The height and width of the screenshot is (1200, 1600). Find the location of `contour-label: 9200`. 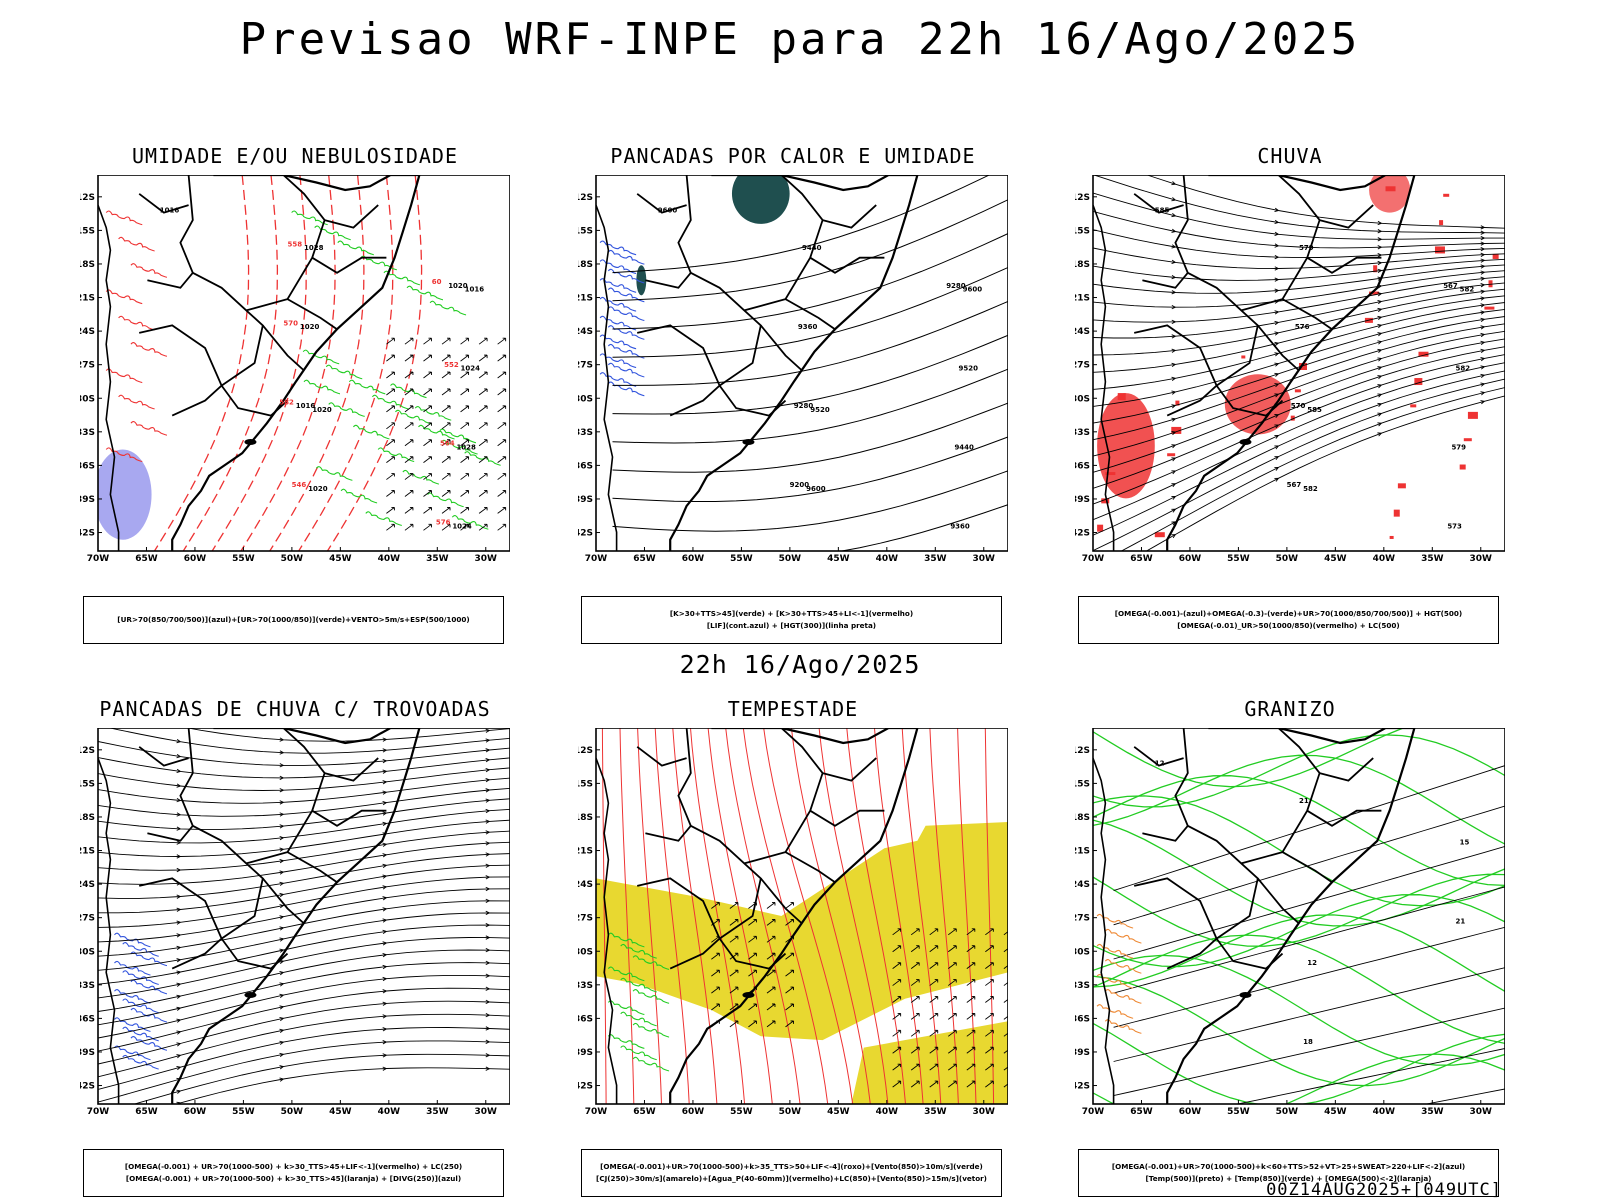

contour-label: 9200 is located at coordinates (800, 485).